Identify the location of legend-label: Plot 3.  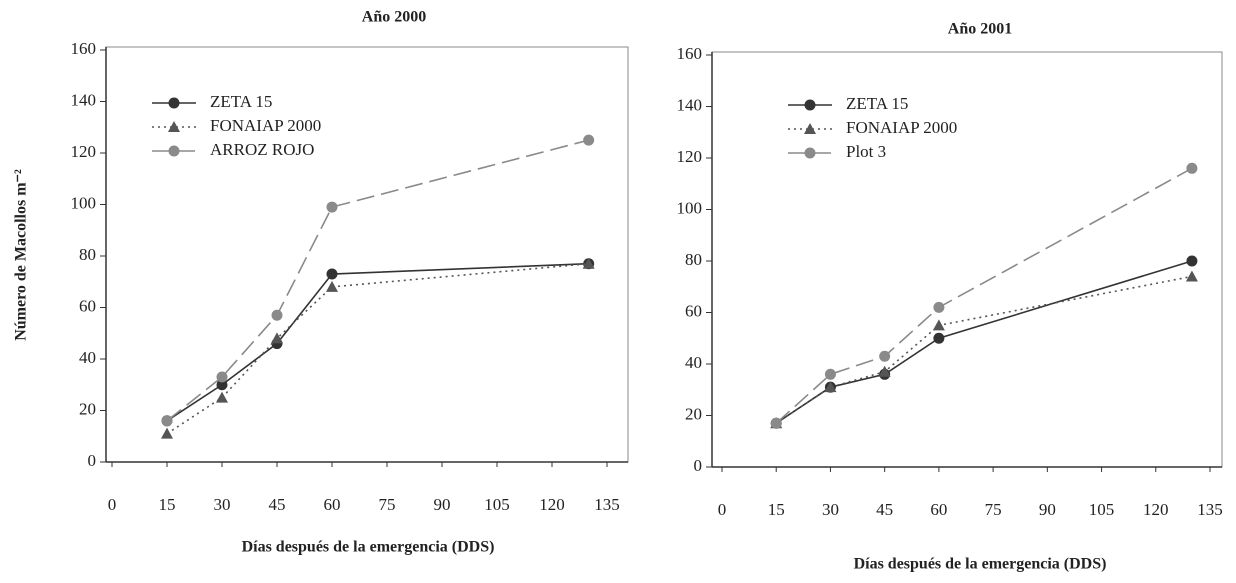
(866, 151).